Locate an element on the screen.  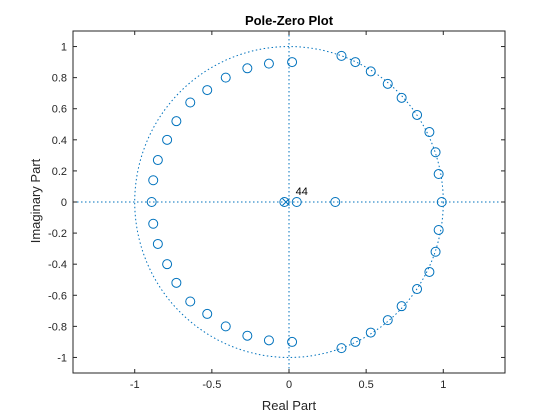
y-tick-label: -0.2 is located at coordinates (57, 234).